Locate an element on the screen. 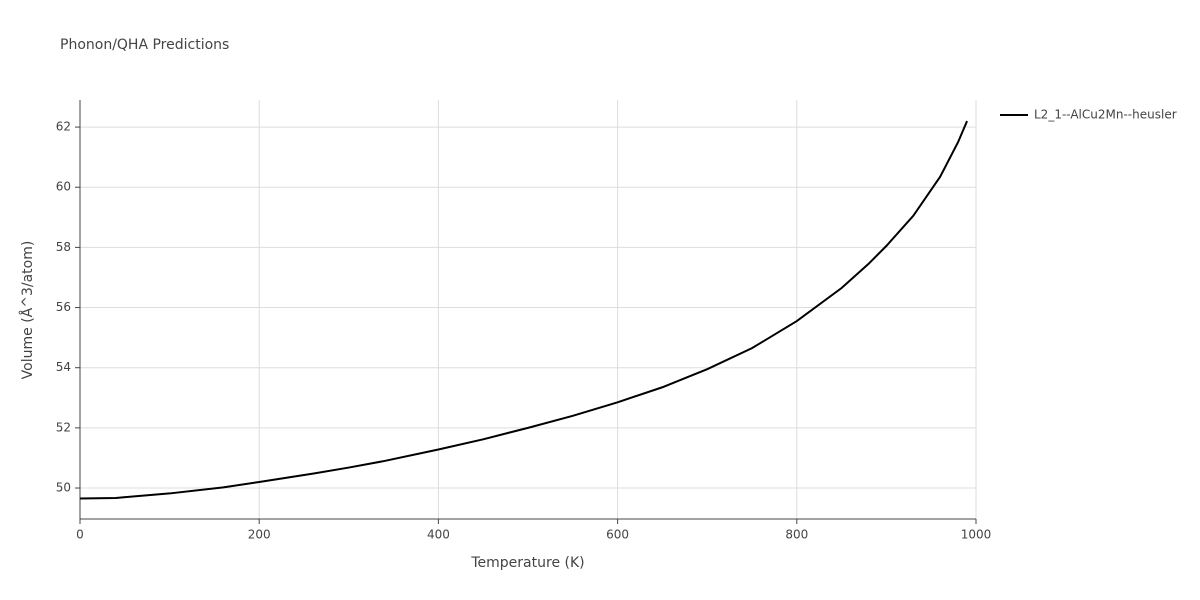  x-tick-label: 400 is located at coordinates (438, 535).